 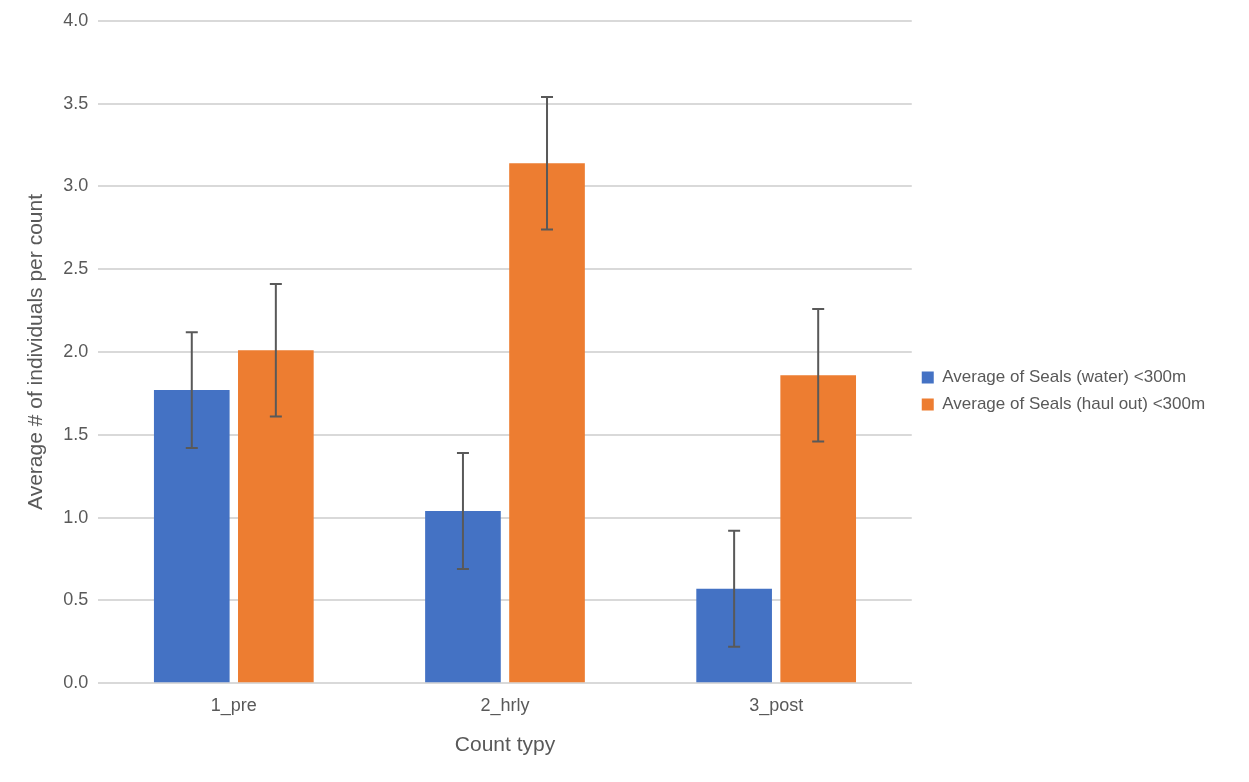 What do you see at coordinates (76, 185) in the screenshot?
I see `y-tick-label: 3.0` at bounding box center [76, 185].